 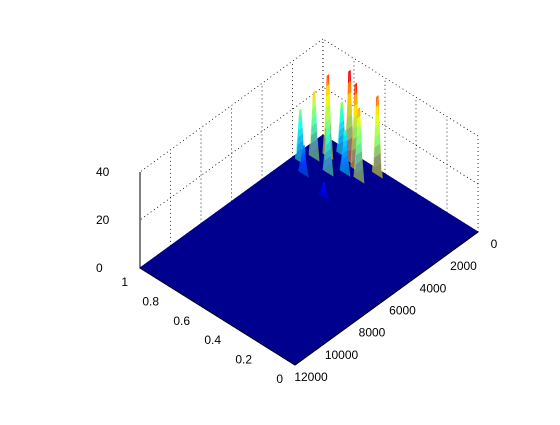 What do you see at coordinates (463, 266) in the screenshot?
I see `x-tick-label: 2000` at bounding box center [463, 266].